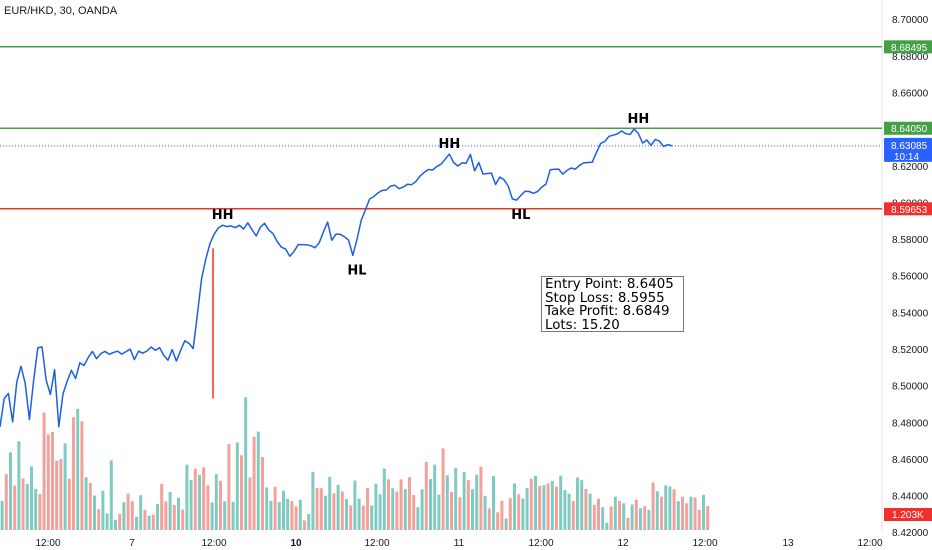 This screenshot has height=550, width=932. What do you see at coordinates (296, 543) in the screenshot?
I see `x-tick-label: 10` at bounding box center [296, 543].